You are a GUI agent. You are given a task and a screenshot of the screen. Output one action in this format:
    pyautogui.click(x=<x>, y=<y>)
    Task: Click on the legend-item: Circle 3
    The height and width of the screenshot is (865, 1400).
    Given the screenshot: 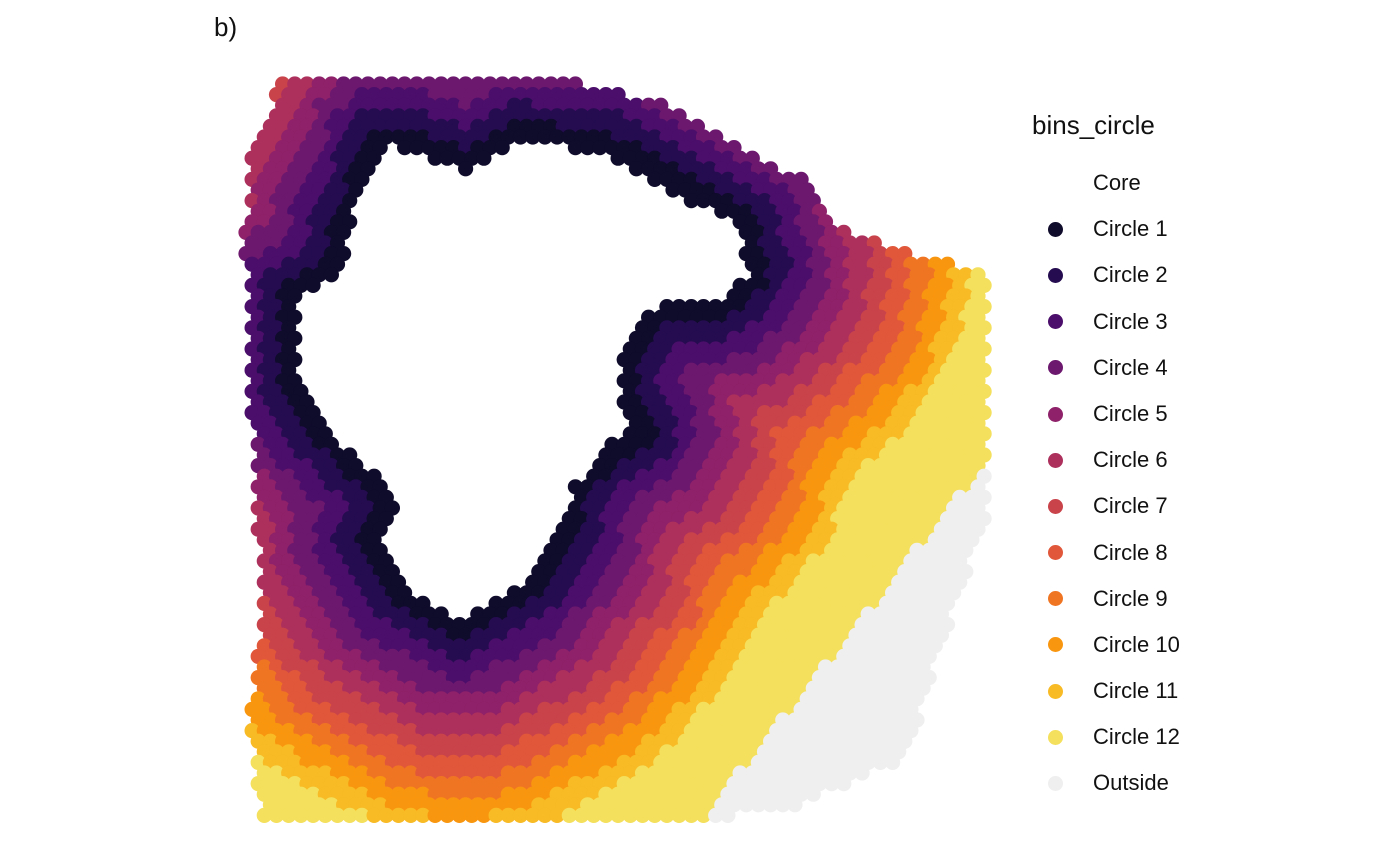 What is the action you would take?
    pyautogui.click(x=1100, y=322)
    